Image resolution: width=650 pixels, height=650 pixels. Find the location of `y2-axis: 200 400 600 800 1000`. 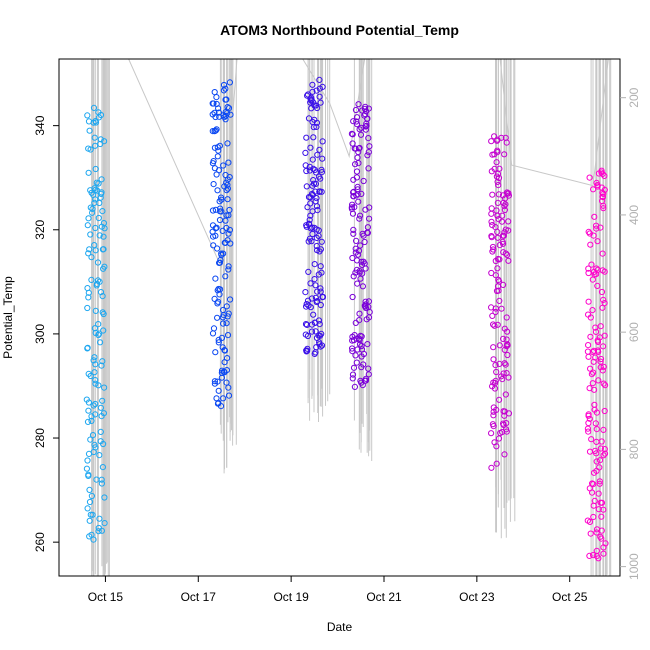

y2-axis: 200 400 600 800 1000 is located at coordinates (630, 333).